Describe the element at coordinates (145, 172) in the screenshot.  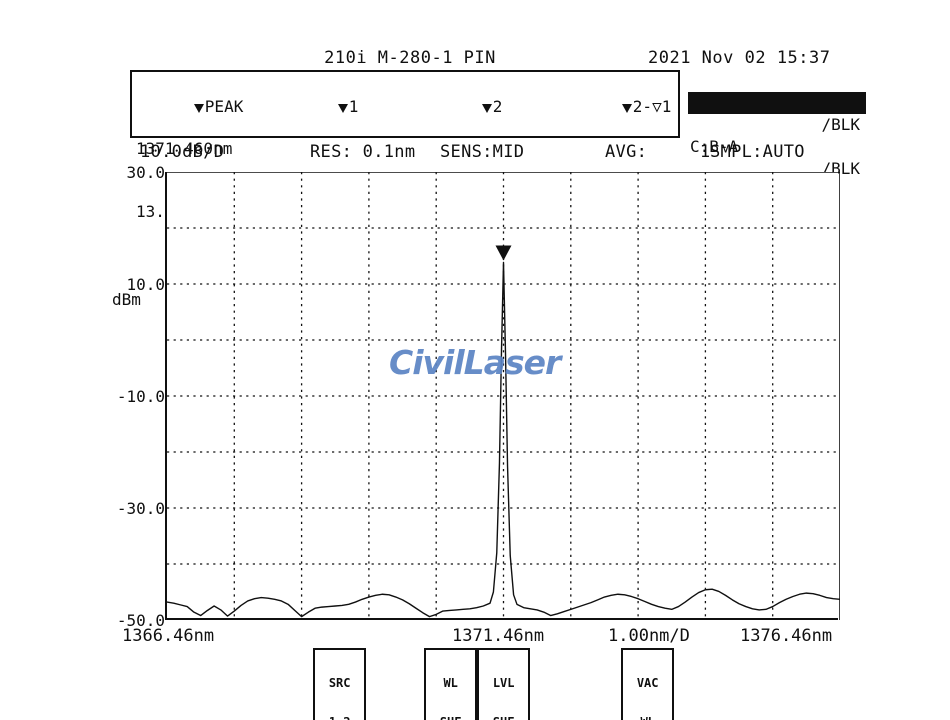
I see `y-tick-0: 30.0` at that location.